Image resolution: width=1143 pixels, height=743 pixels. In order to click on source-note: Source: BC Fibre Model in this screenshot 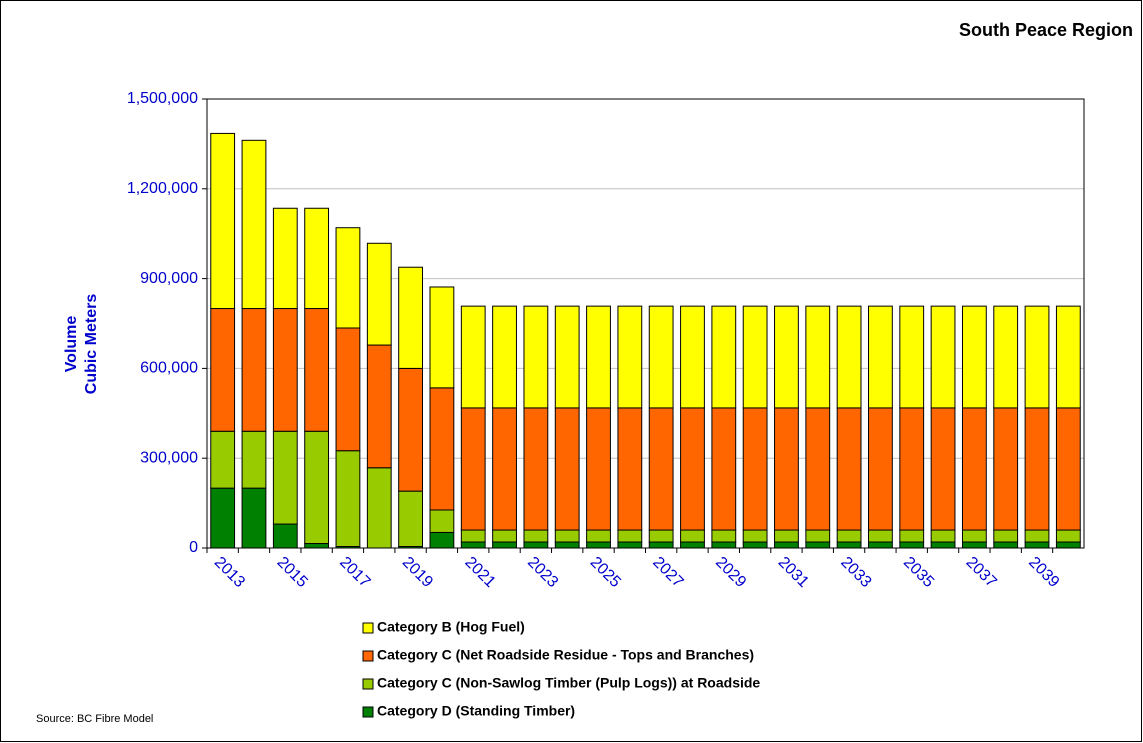, I will do `click(94, 719)`.